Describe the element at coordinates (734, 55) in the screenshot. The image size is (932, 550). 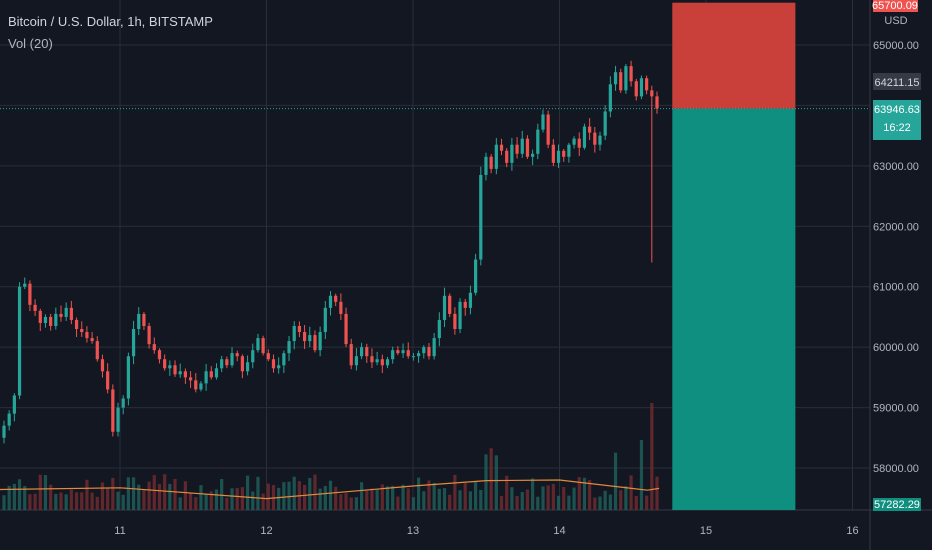
I see `stop-loss-zone` at that location.